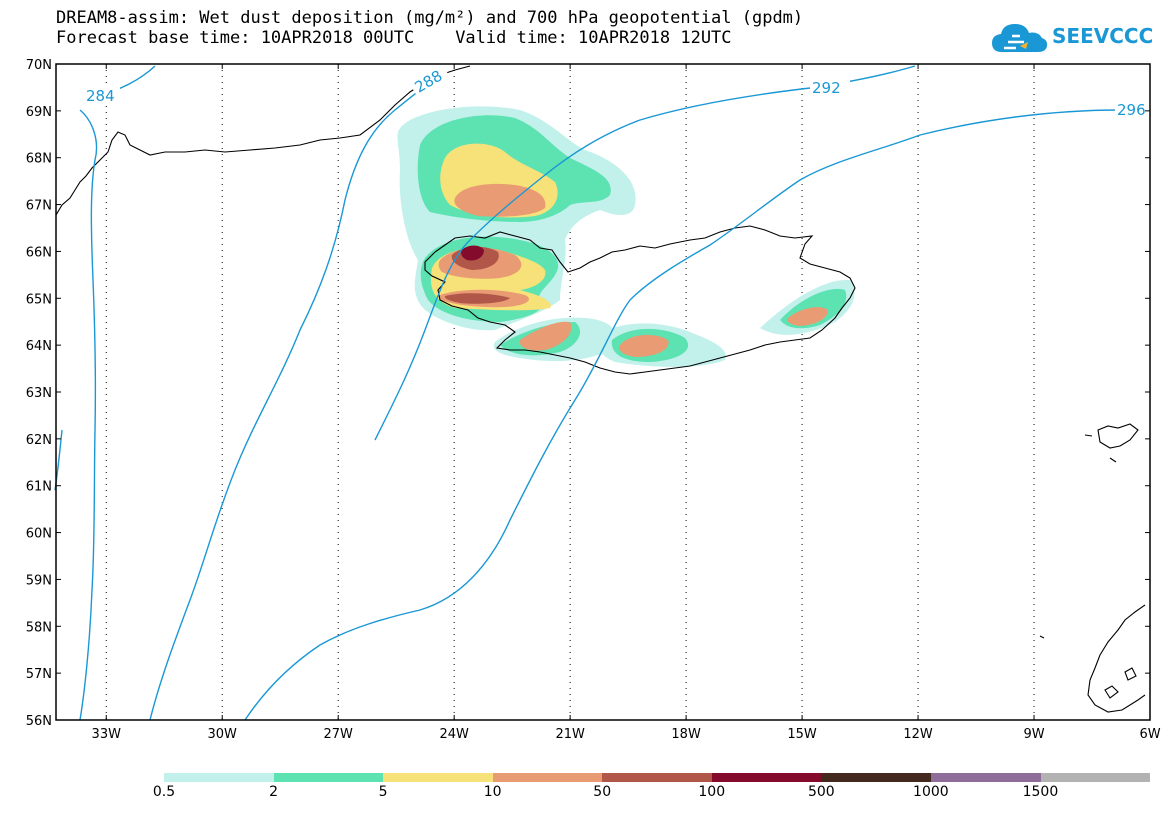 This screenshot has height=815, width=1175. Describe the element at coordinates (1040, 792) in the screenshot. I see `legend-level-label: 1500` at that location.